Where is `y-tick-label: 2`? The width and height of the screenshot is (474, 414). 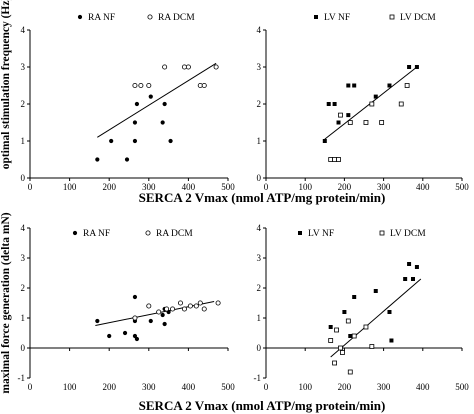 y-tick-label: 2 is located at coordinates (23, 288).